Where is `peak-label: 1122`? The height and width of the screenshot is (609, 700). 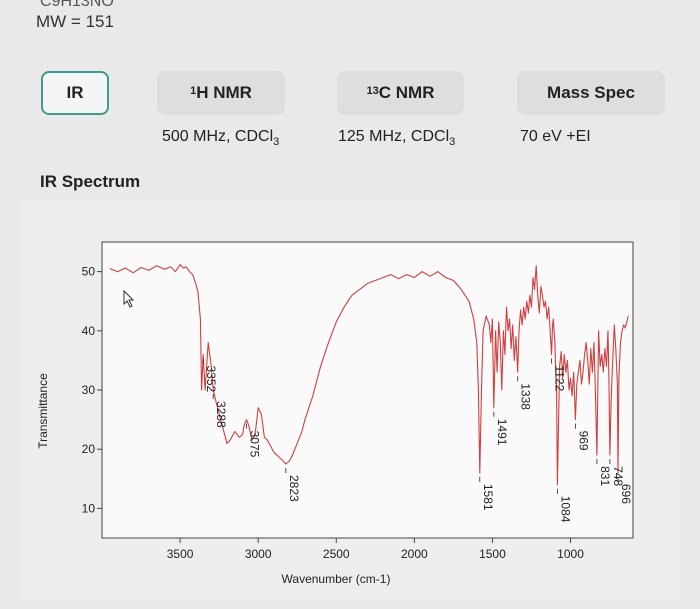
peak-label: 1122 is located at coordinates (559, 378).